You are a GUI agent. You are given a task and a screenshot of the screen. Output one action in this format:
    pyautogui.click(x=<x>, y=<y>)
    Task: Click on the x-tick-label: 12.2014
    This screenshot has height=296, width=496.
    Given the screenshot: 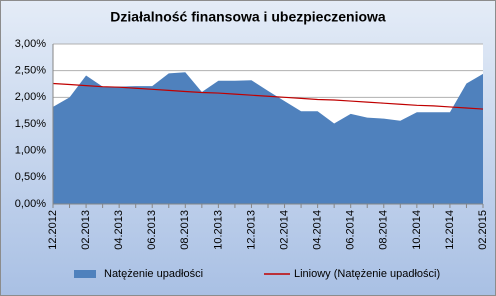 What is the action you would take?
    pyautogui.click(x=450, y=230)
    